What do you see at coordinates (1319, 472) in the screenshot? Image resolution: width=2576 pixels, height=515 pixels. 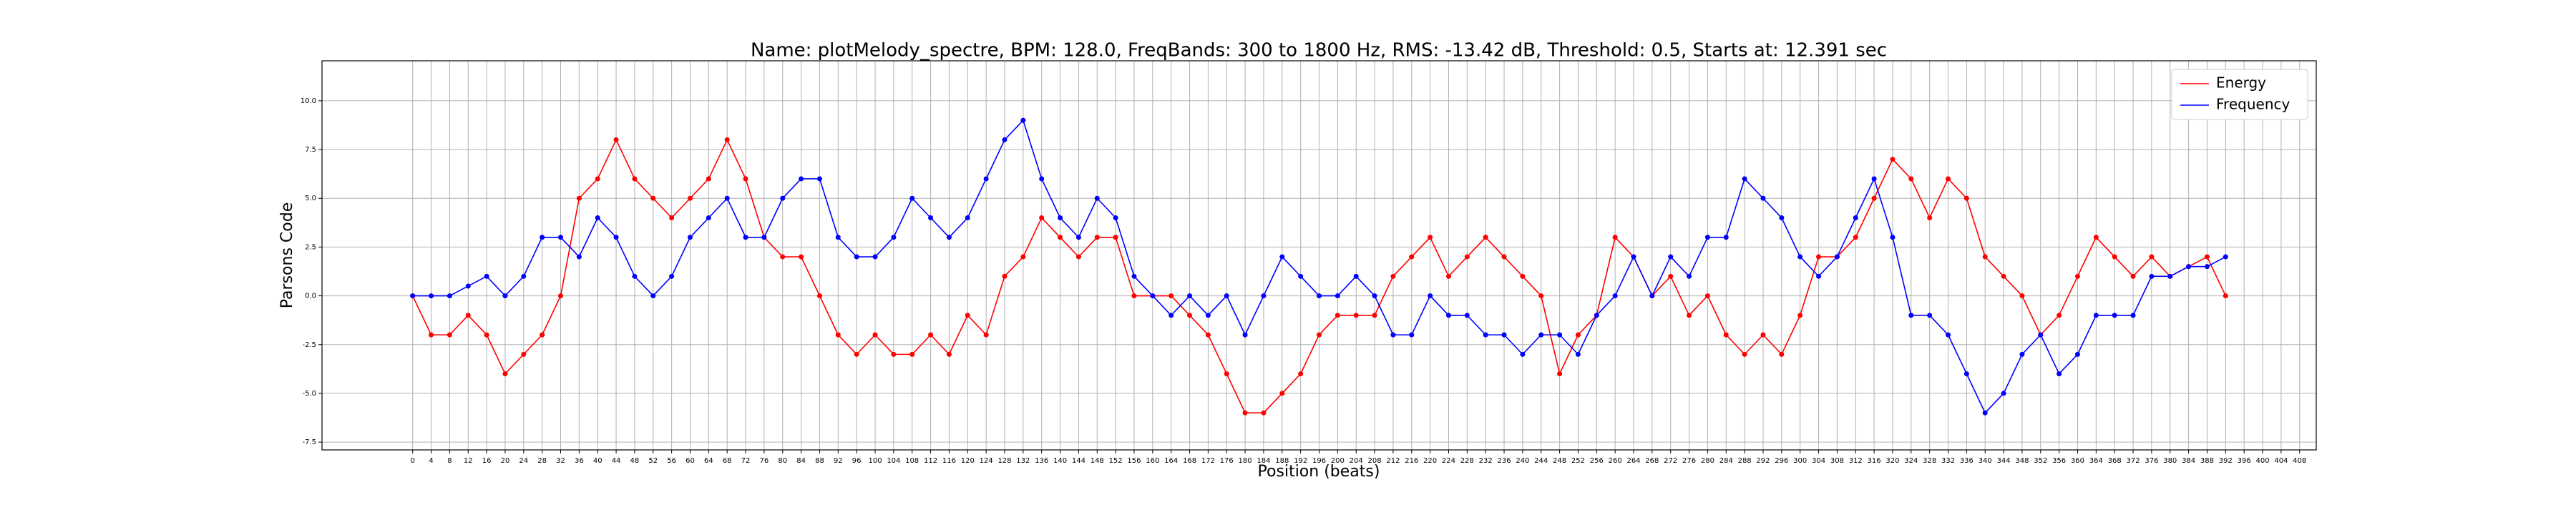 I see `x-axis-label: Position (beats)` at bounding box center [1319, 472].